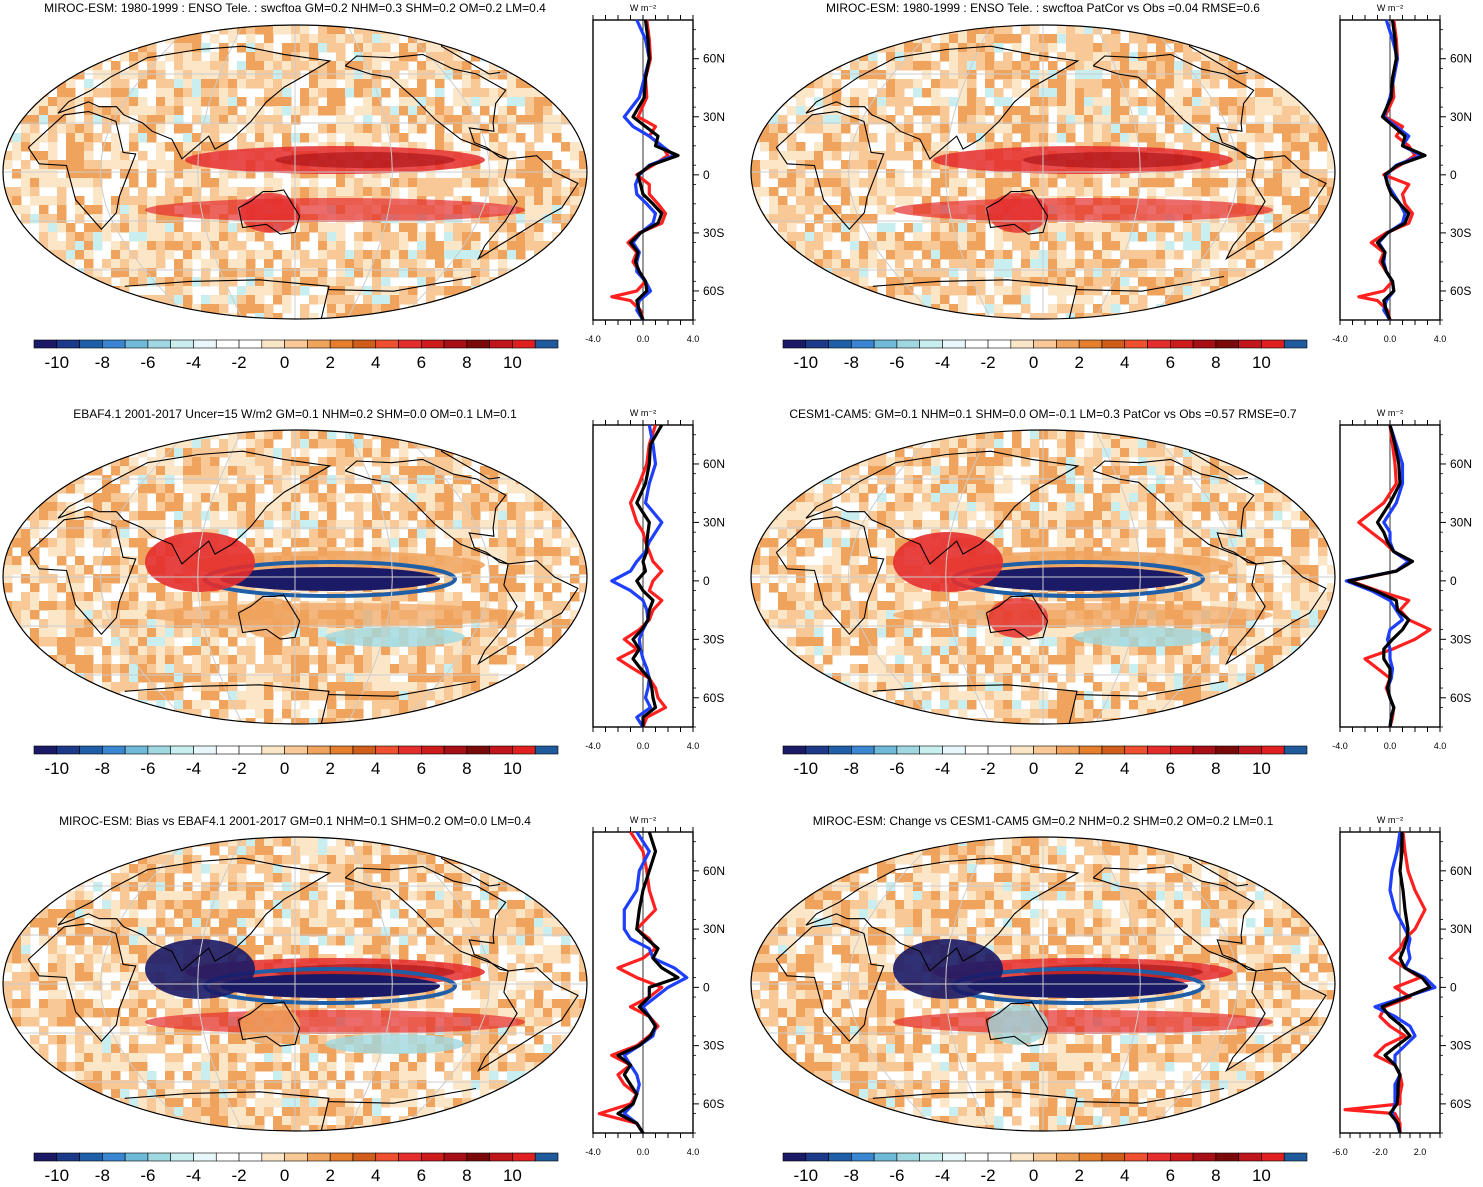 The image size is (1483, 1187). I want to click on colorbar-label: -6, so click(147, 362).